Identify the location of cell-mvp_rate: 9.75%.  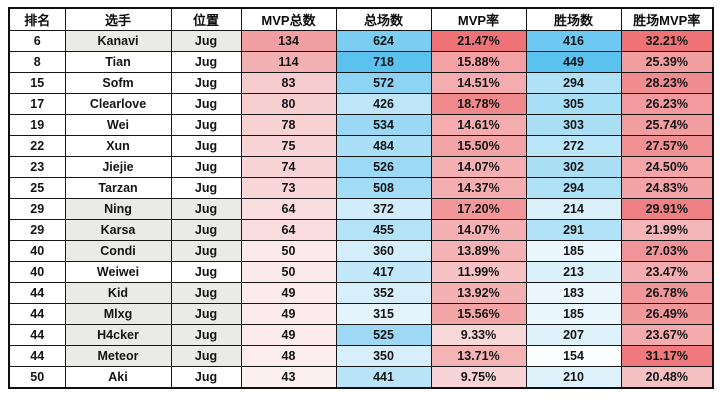
(478, 377).